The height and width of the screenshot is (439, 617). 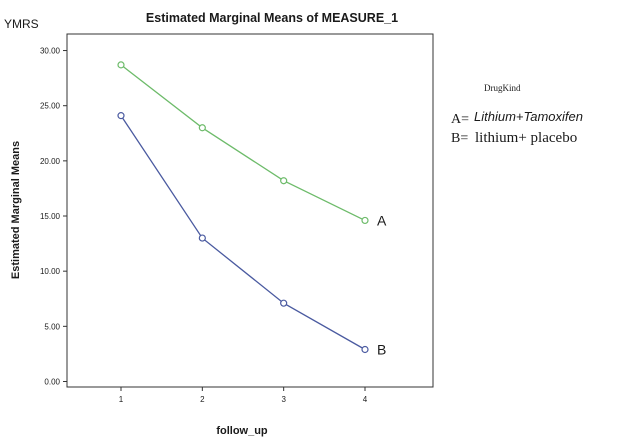 I want to click on x-axis-label: follow_up, so click(x=242, y=431).